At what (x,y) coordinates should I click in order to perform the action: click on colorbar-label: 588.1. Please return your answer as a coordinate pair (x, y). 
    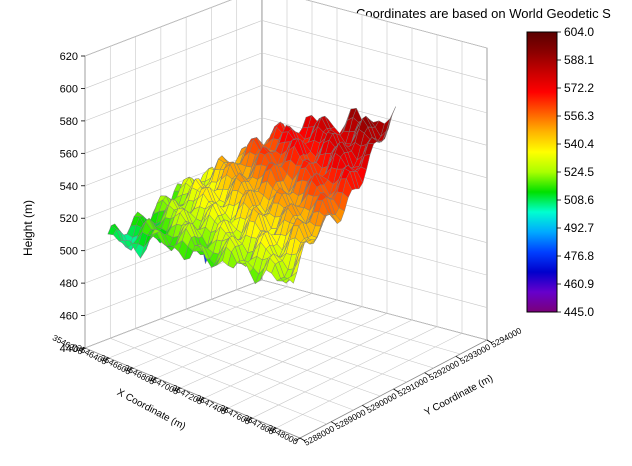
    Looking at the image, I should click on (579, 60).